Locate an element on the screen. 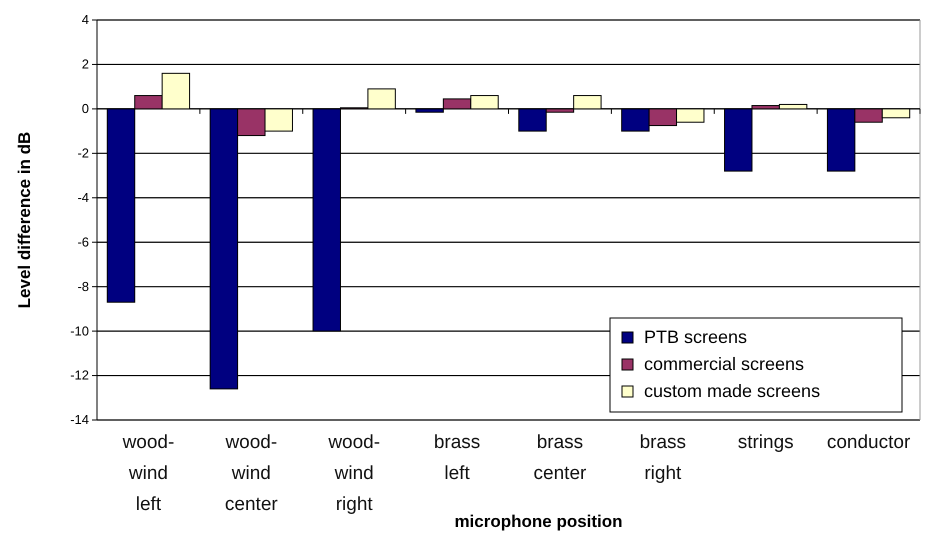 The width and height of the screenshot is (932, 536). x-tick-label: brass center is located at coordinates (561, 458).